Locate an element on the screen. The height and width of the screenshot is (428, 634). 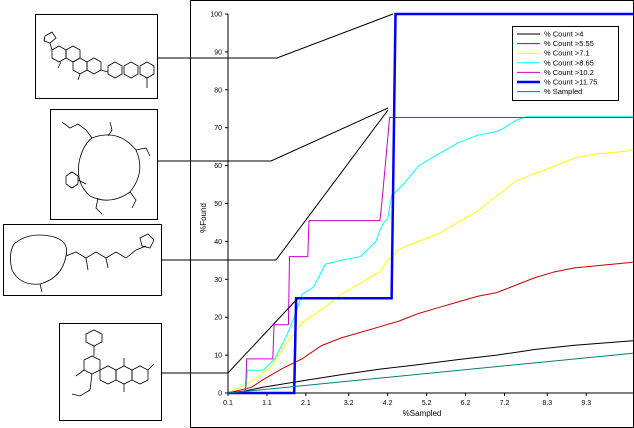
x-tick-label: 4.2 is located at coordinates (388, 403).